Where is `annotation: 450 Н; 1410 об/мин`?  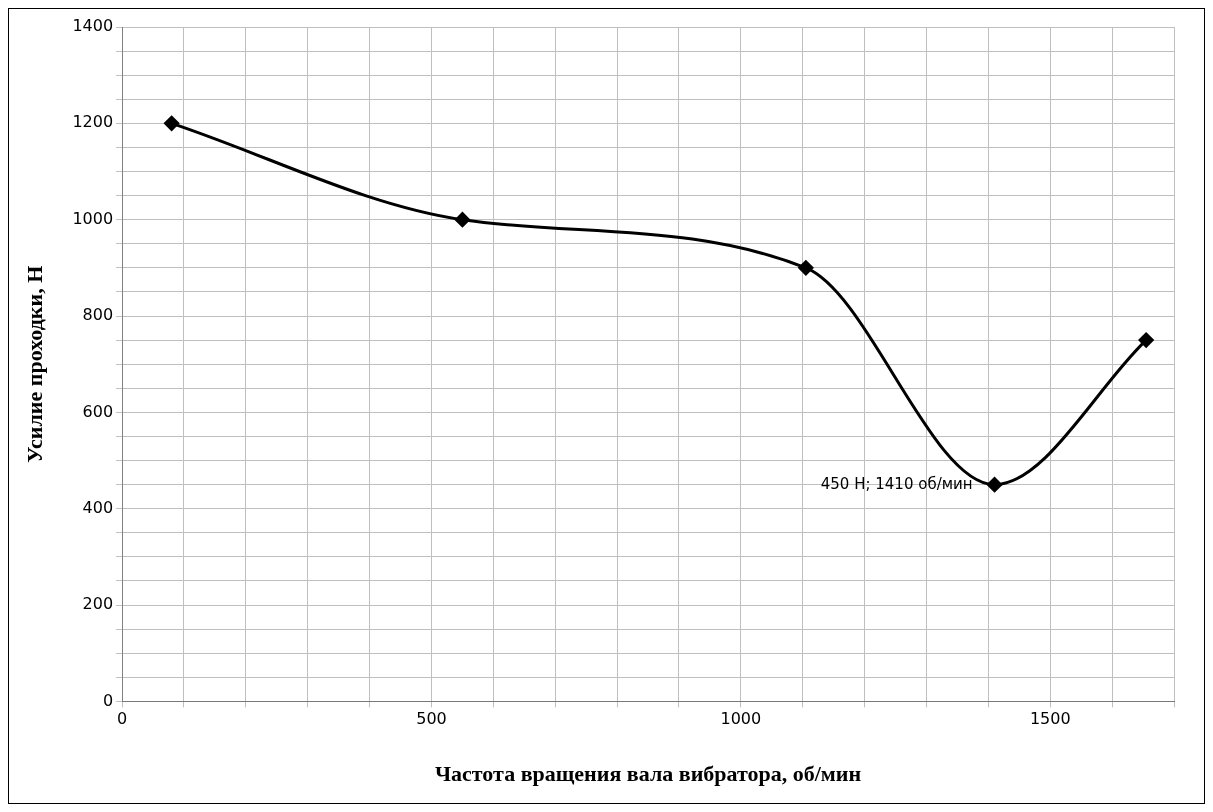
annotation: 450 Н; 1410 об/мин is located at coordinates (896, 483).